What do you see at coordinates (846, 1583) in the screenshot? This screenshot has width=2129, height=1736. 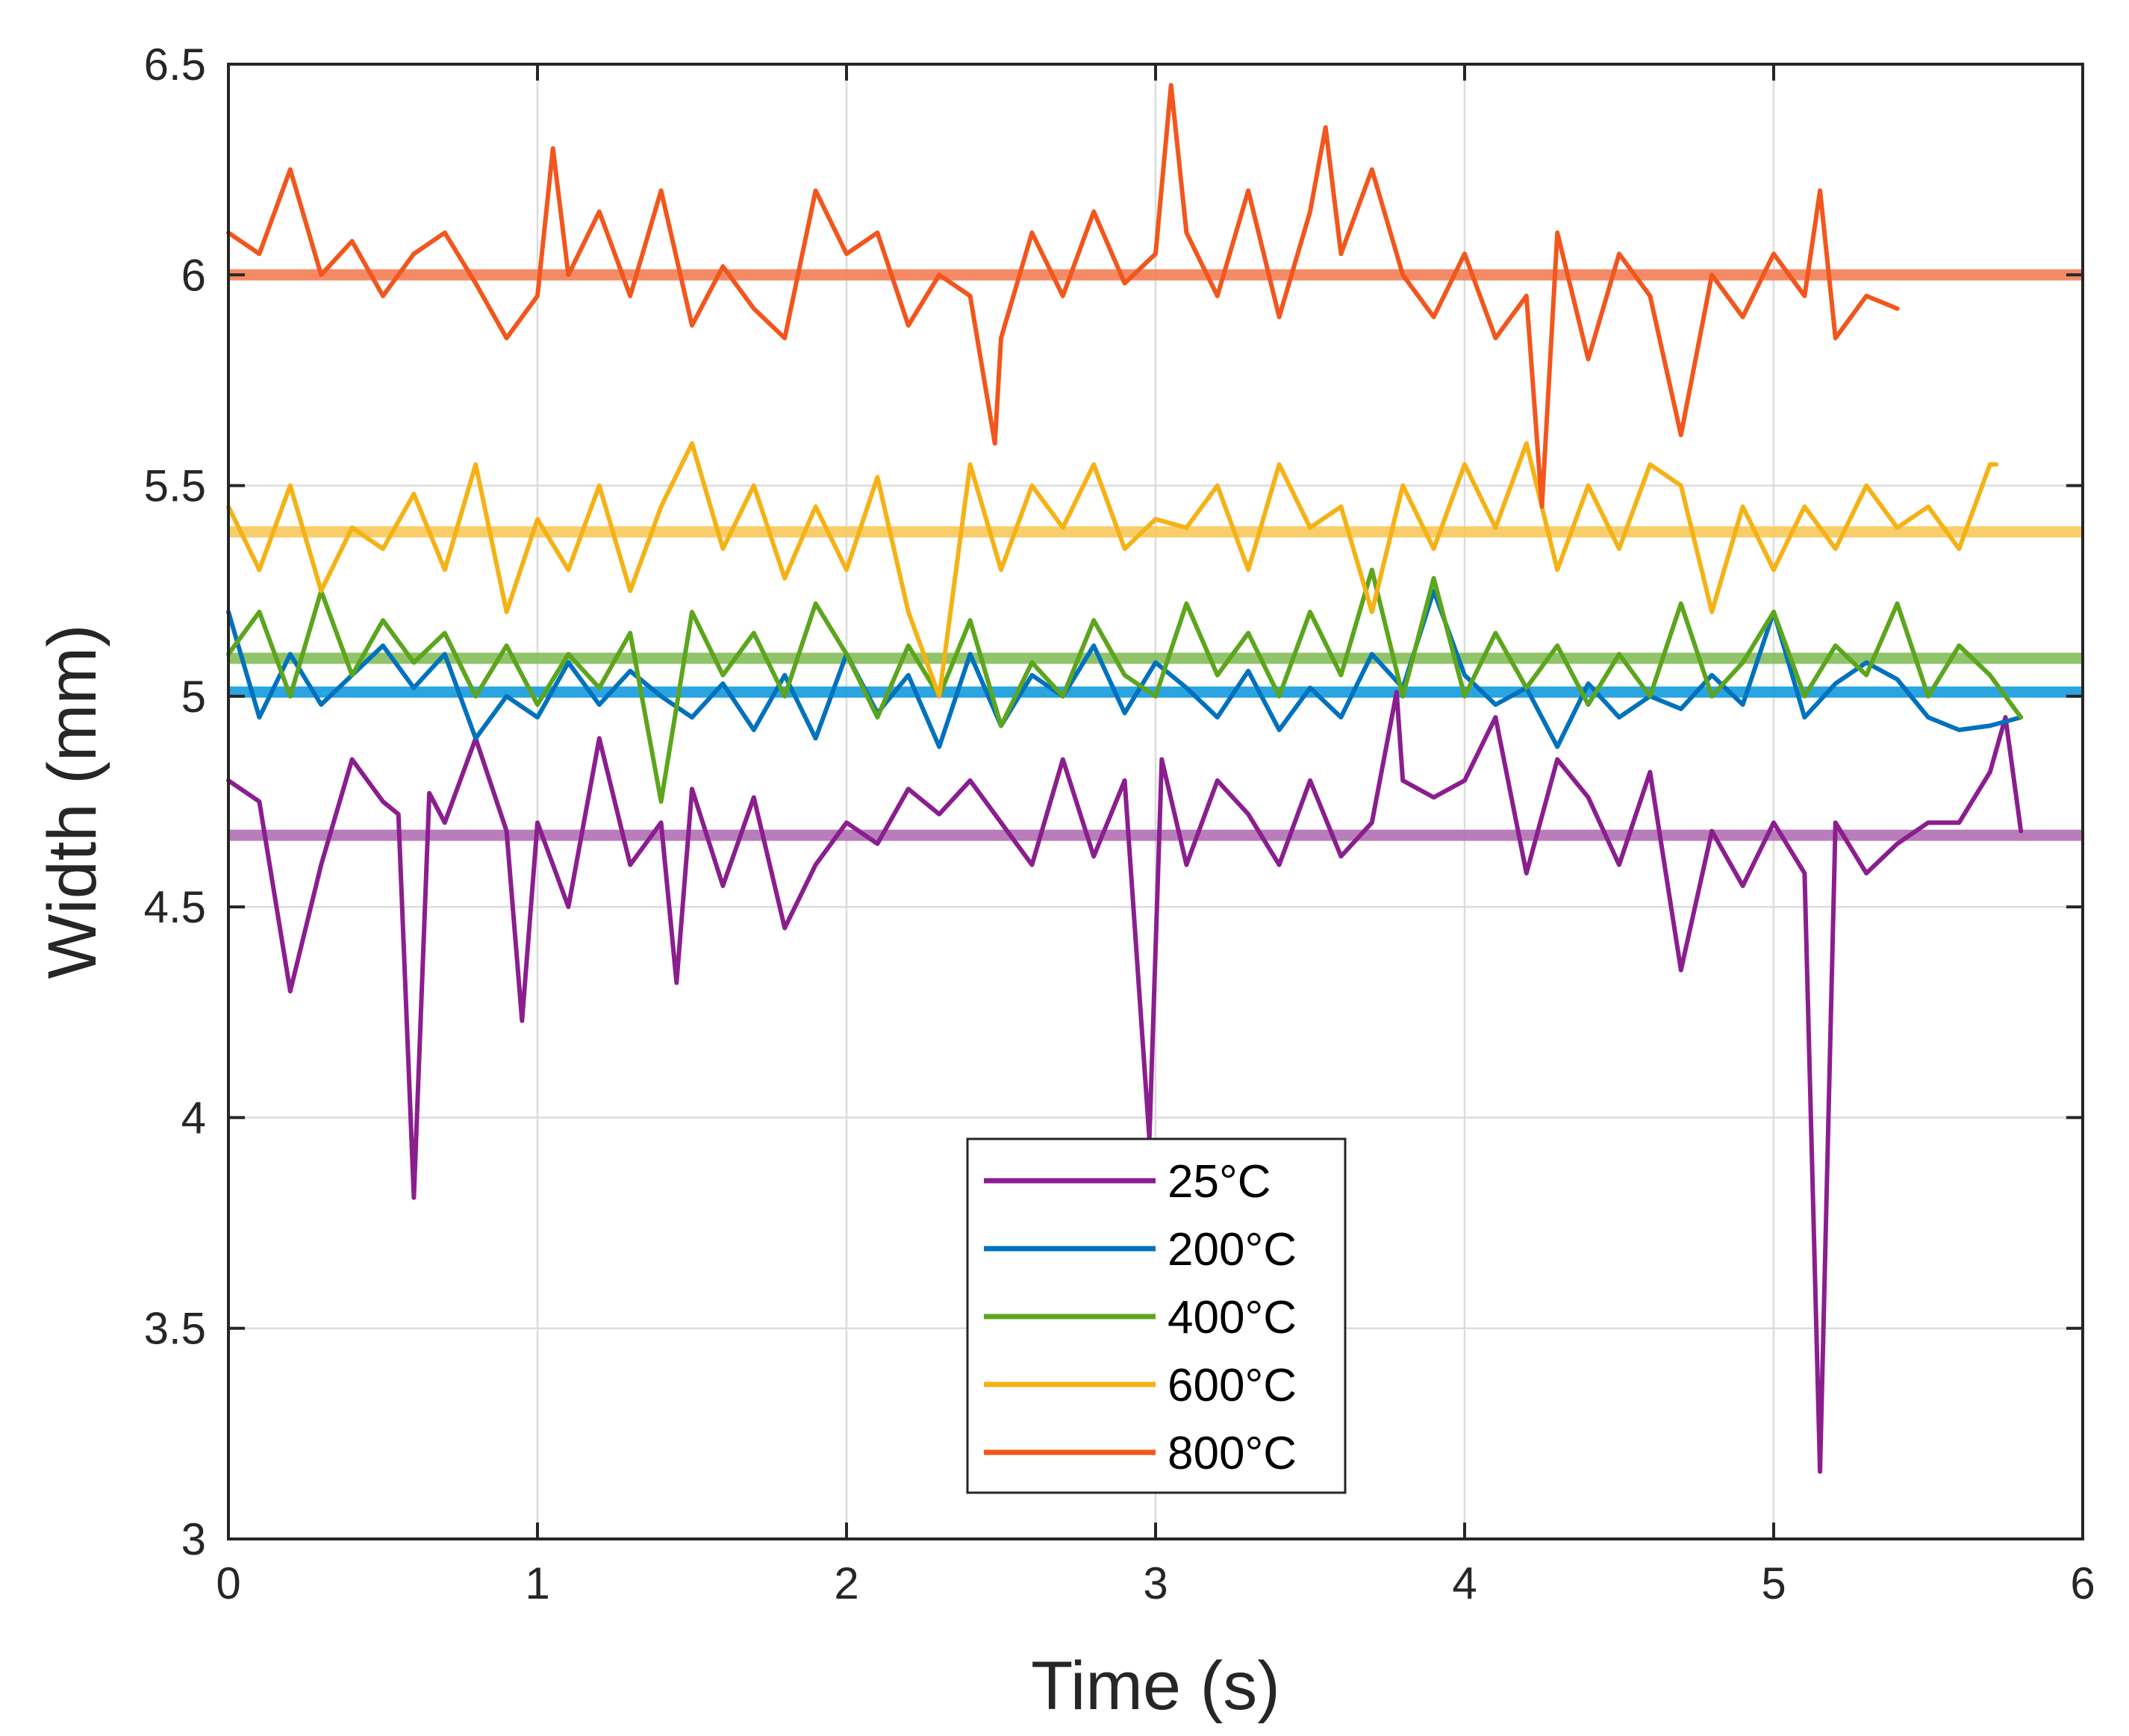 I see `x-tick-label: 2` at bounding box center [846, 1583].